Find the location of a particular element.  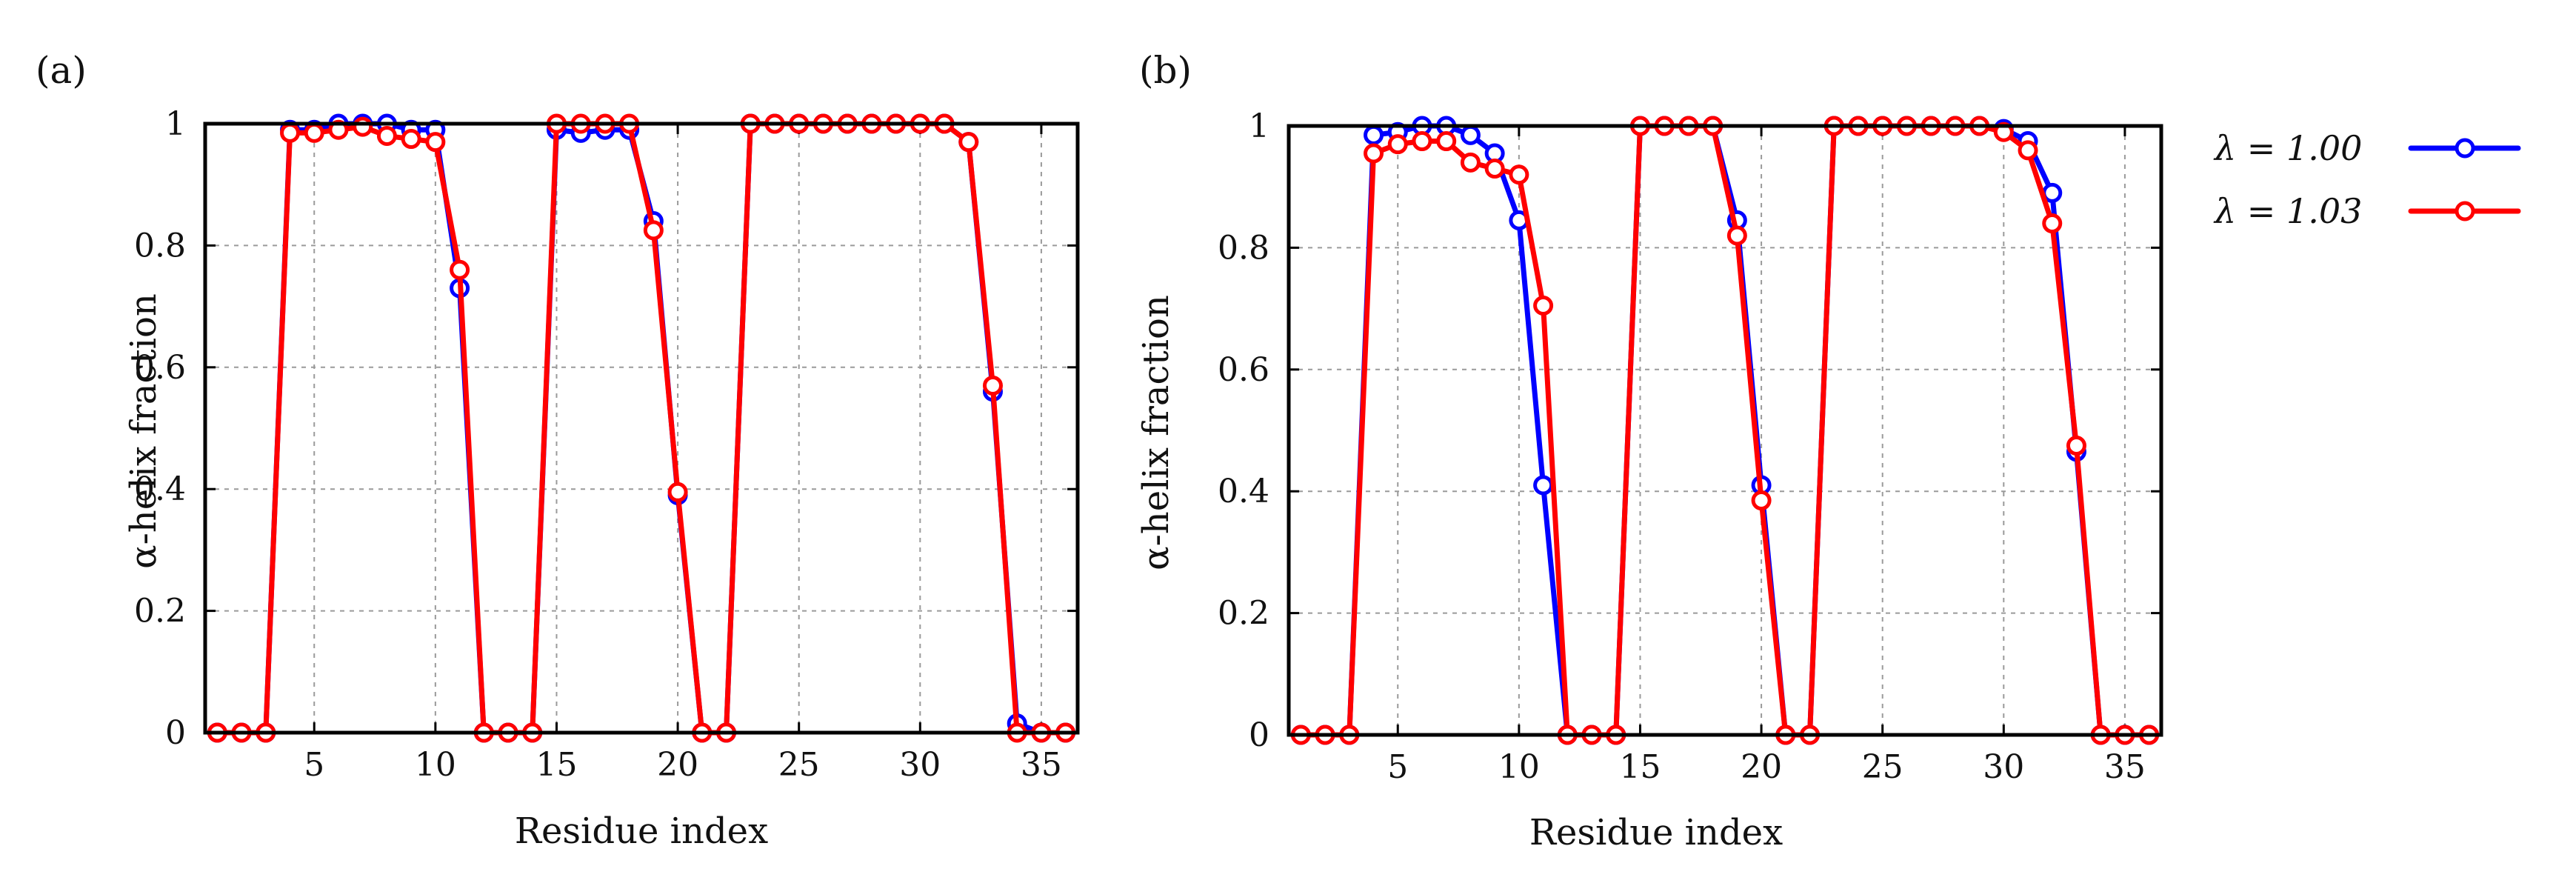

panel-b-x-tick-label: 30 is located at coordinates (2003, 767).